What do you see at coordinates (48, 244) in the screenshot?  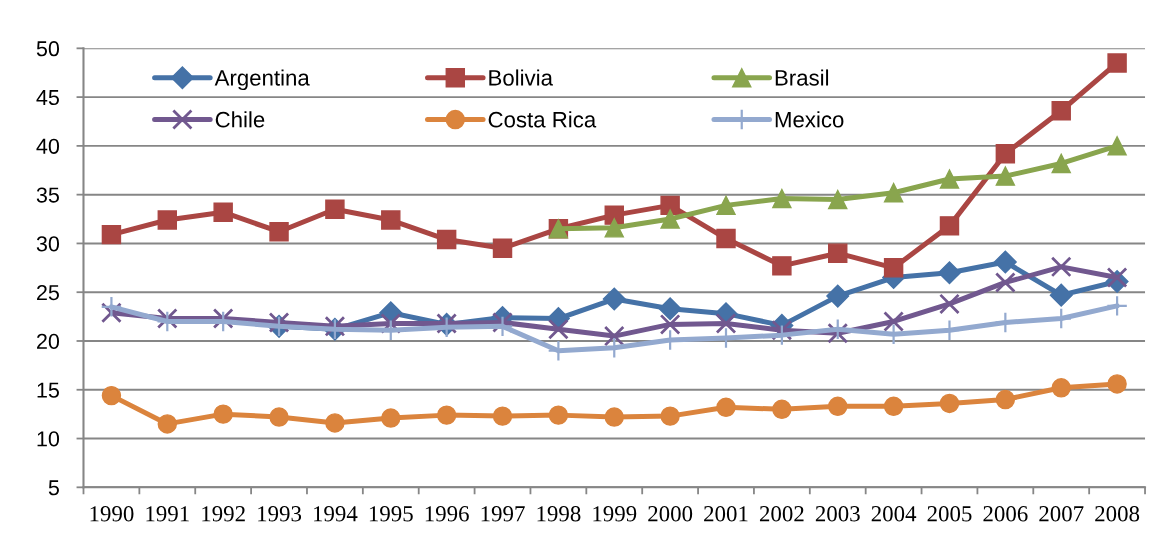 I see `y-tick-label: 30` at bounding box center [48, 244].